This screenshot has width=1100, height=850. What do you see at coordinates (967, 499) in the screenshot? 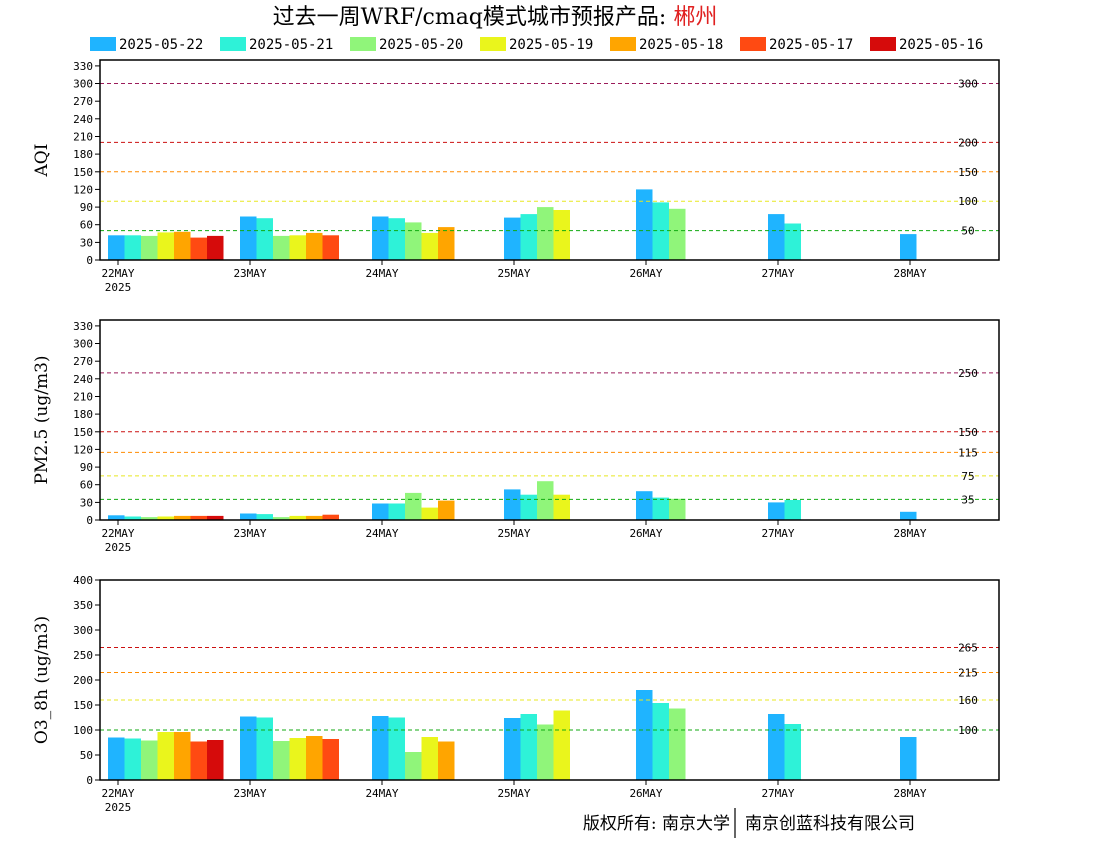
I see `ref-label-p1-4: 35` at bounding box center [967, 499].